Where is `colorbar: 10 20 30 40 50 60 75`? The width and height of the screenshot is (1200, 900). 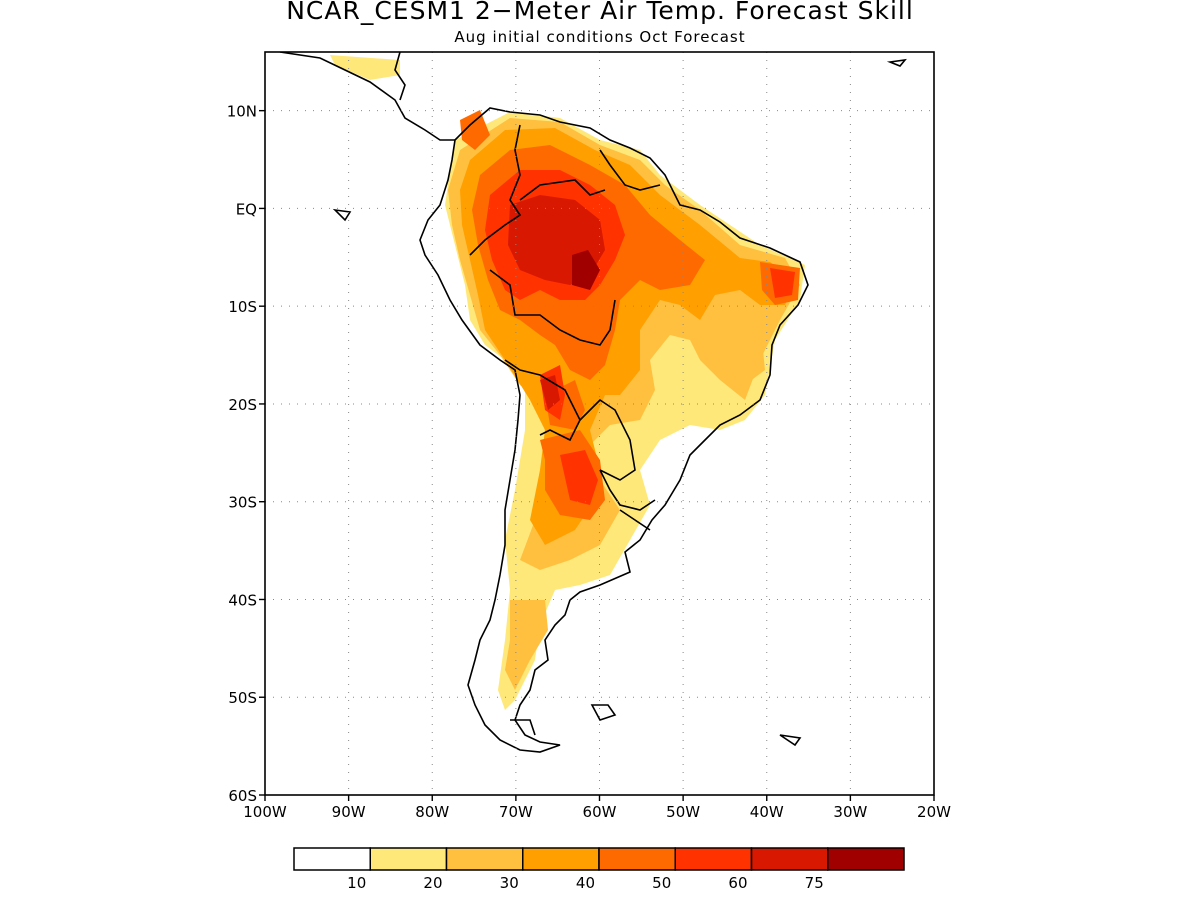 colorbar: 10 20 30 40 50 60 75 is located at coordinates (599, 869).